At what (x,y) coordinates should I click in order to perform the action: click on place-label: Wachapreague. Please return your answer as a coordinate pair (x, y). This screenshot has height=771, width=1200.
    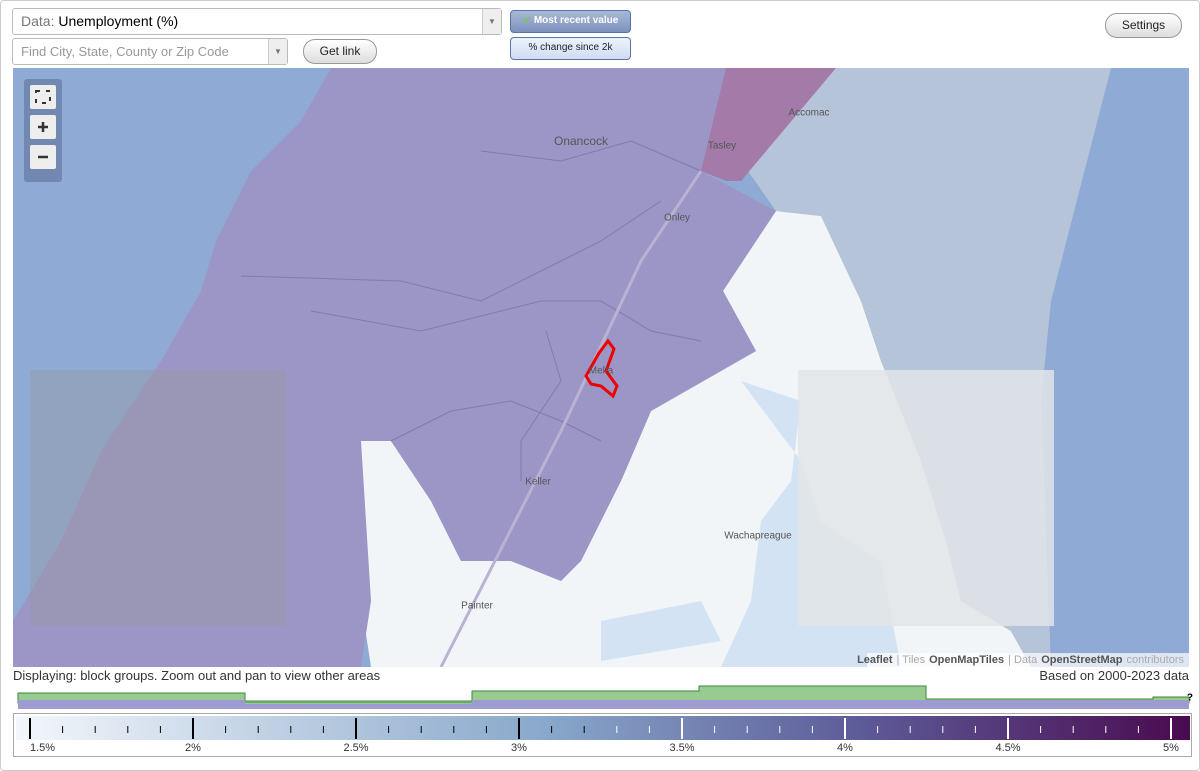
    Looking at the image, I should click on (758, 536).